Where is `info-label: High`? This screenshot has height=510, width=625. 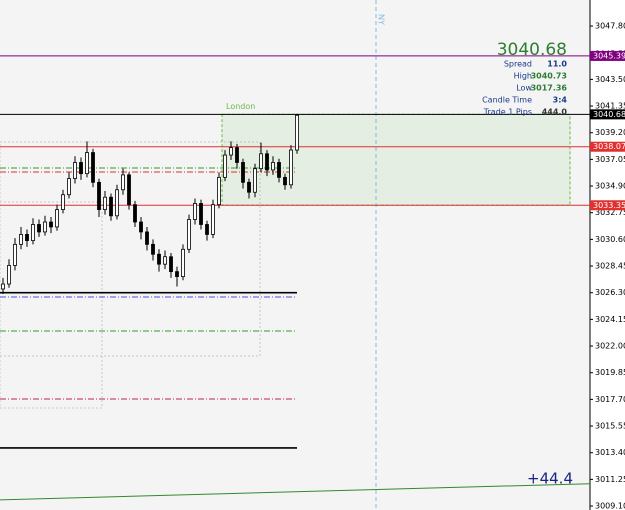 info-label: High is located at coordinates (523, 76).